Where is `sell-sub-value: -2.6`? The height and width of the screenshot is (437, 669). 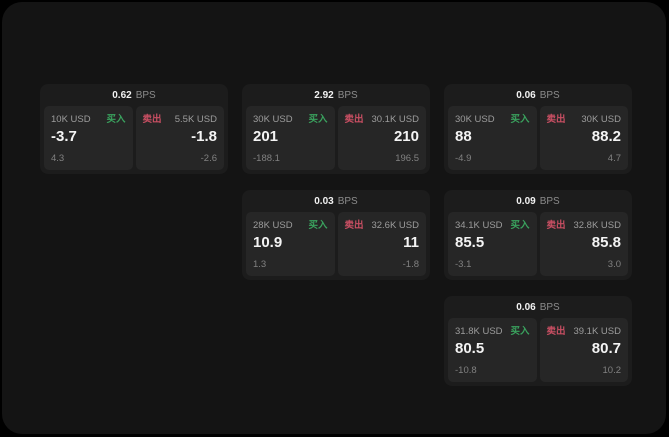
sell-sub-value: -2.6 is located at coordinates (208, 158).